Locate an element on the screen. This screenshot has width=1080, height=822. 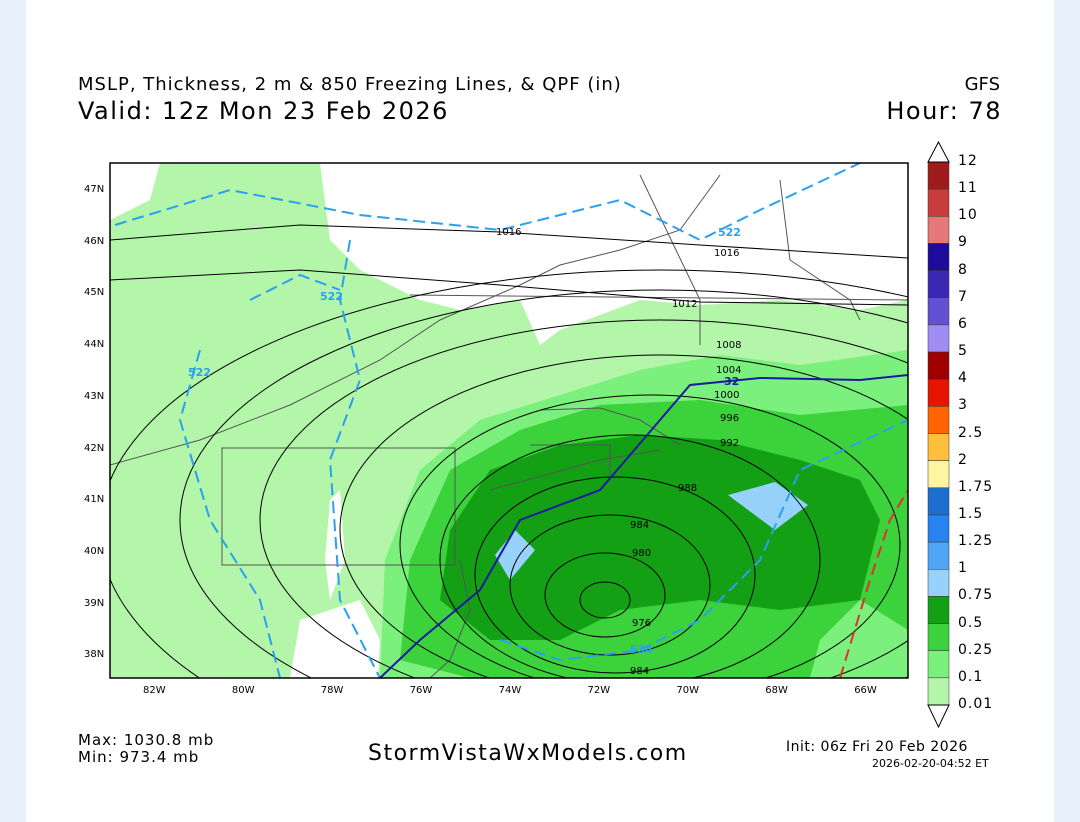
thickness-label: 534 is located at coordinates (641, 649).